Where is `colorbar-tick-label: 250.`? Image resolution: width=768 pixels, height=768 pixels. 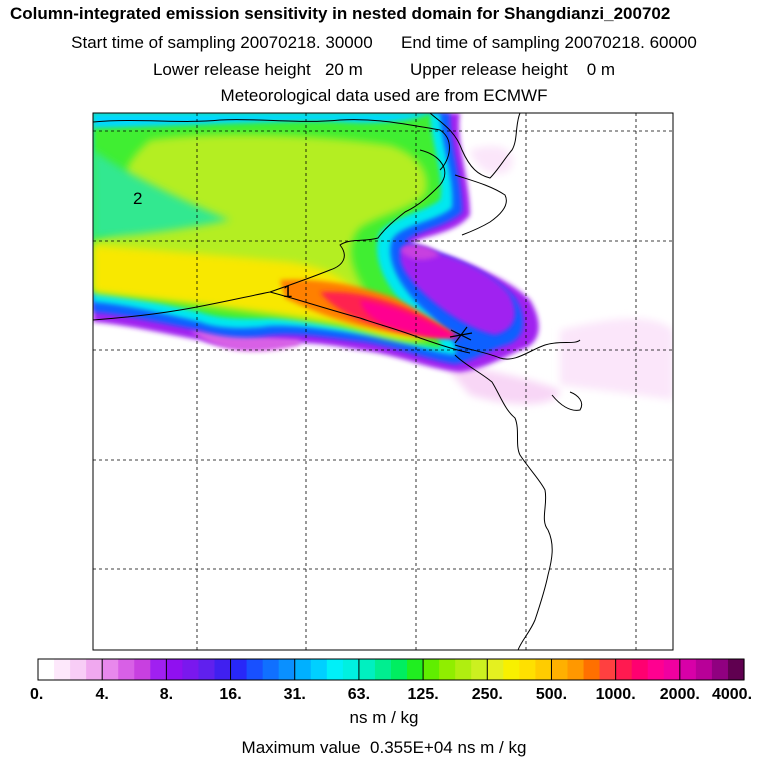
colorbar-tick-label: 250. is located at coordinates (487, 694).